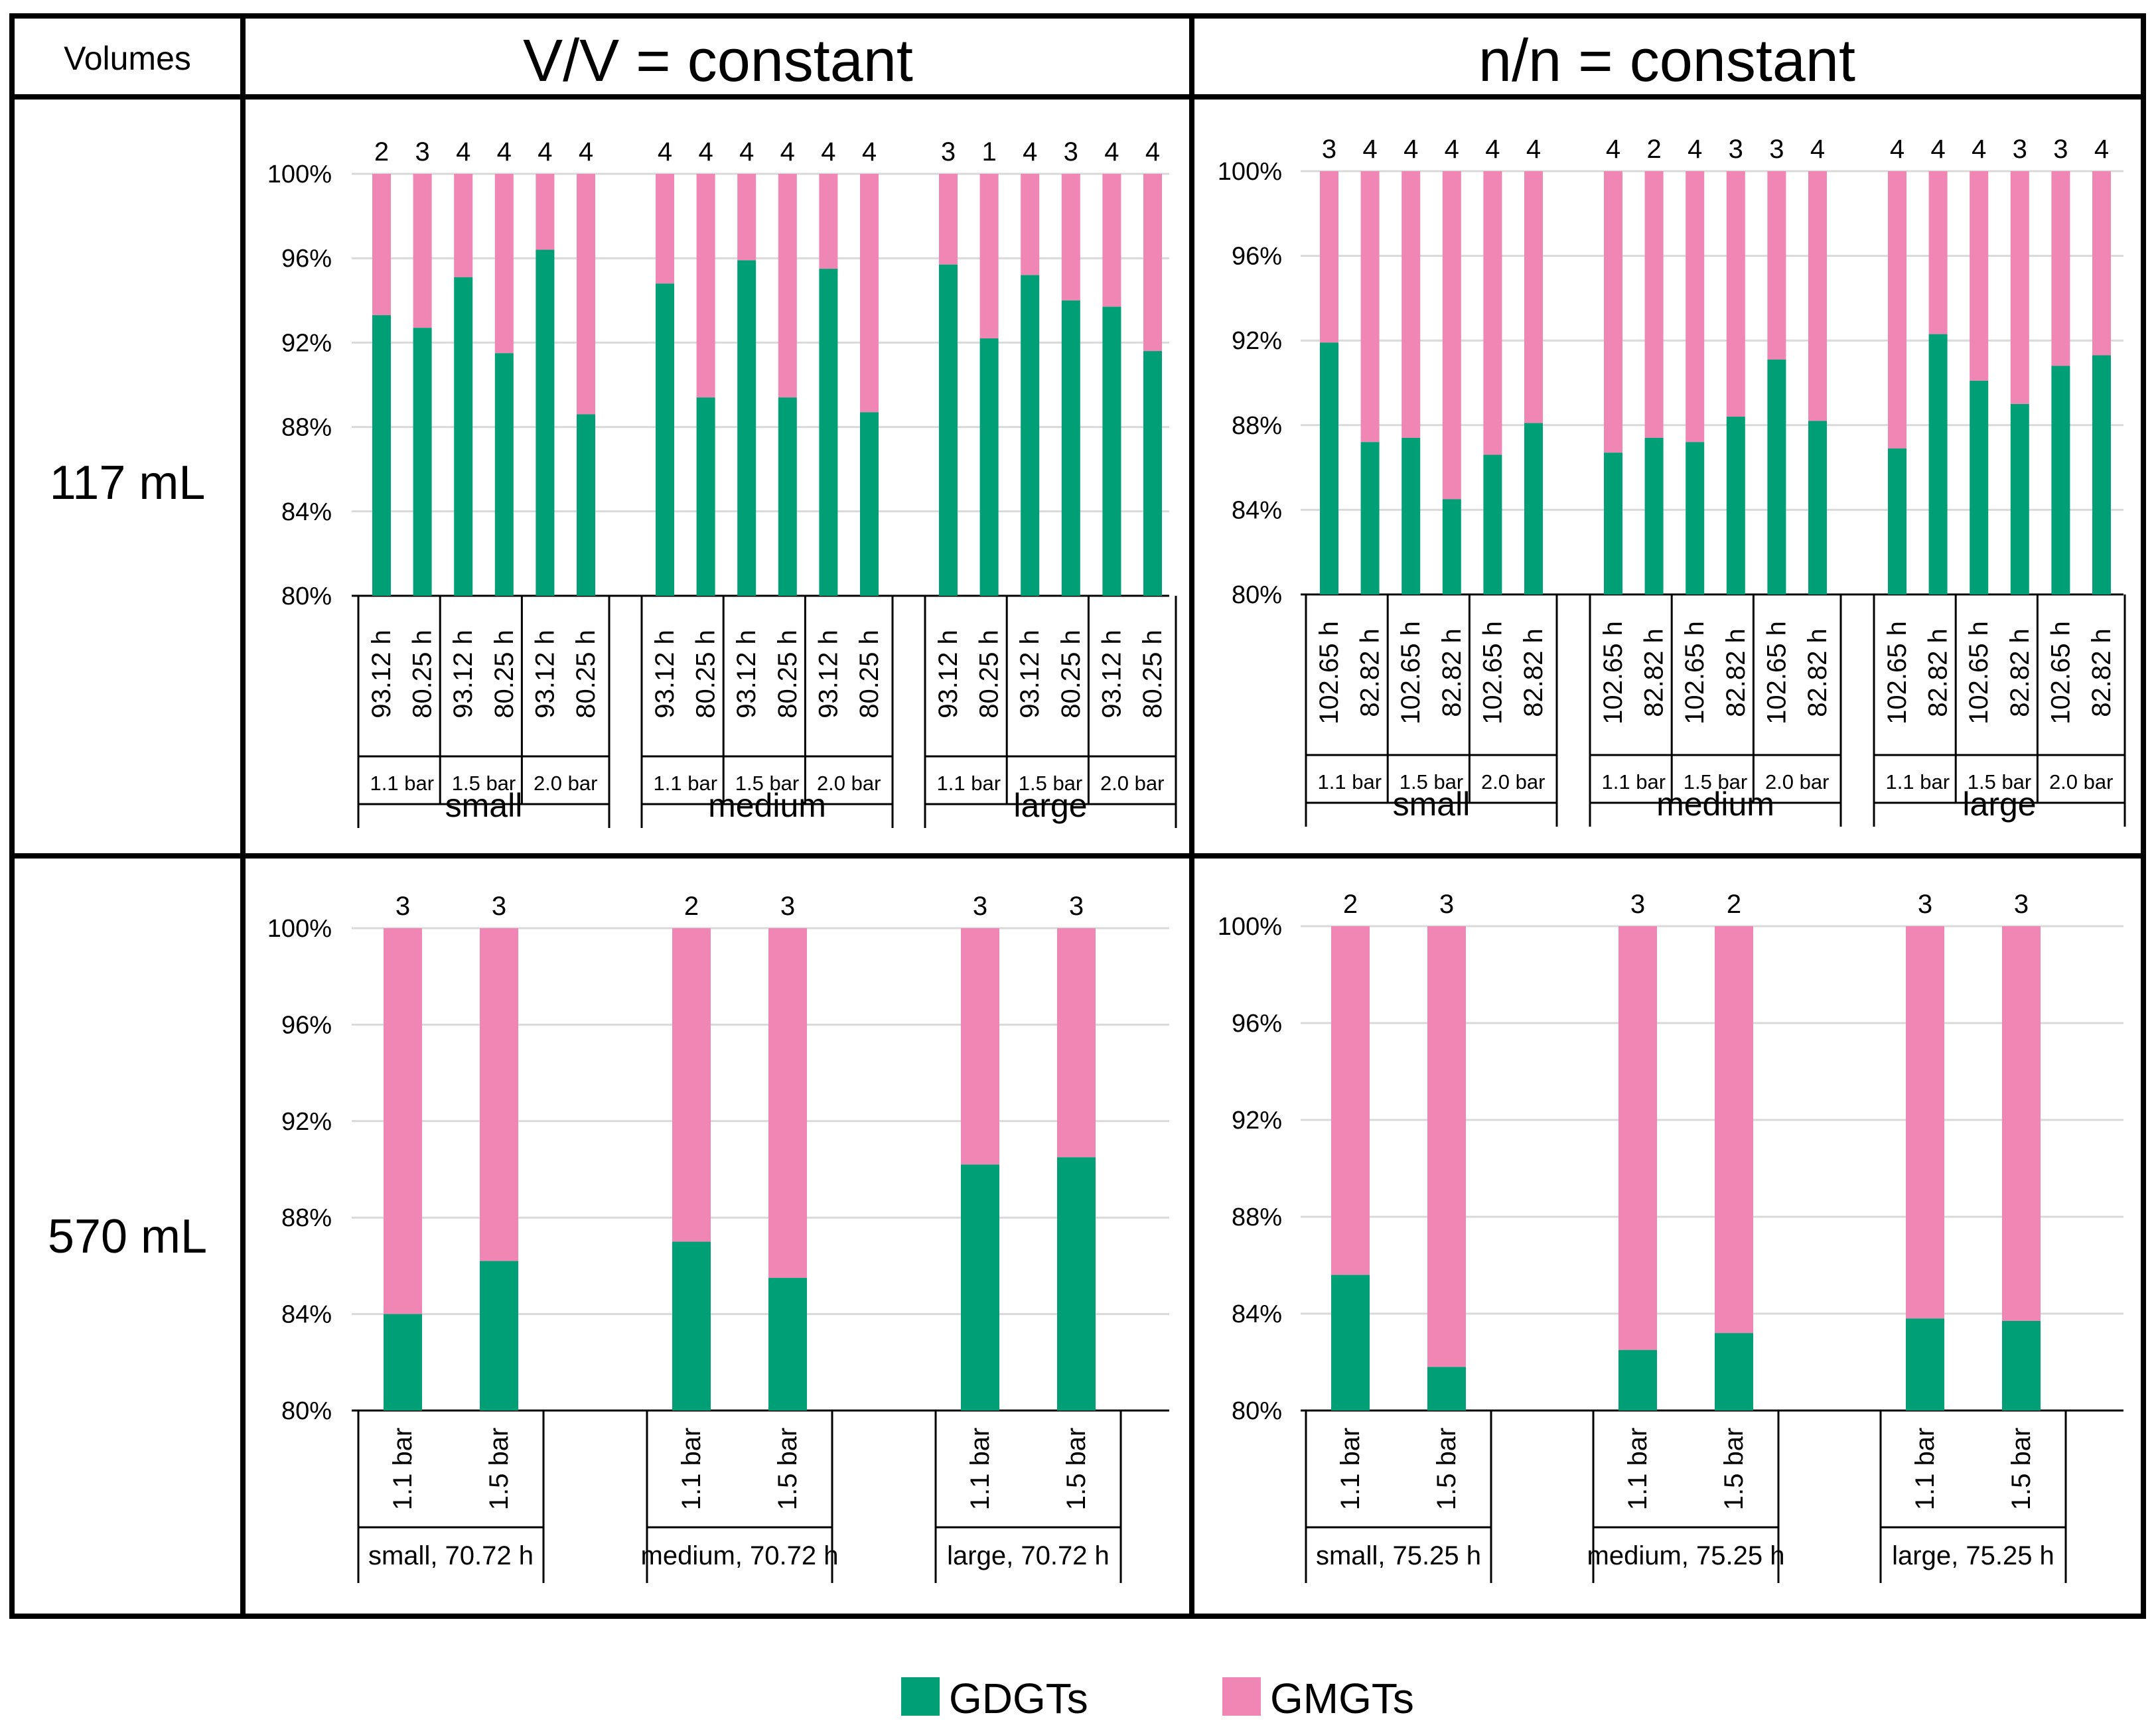  What do you see at coordinates (1734, 1469) in the screenshot?
I see `pressure-label: 1.5 bar` at bounding box center [1734, 1469].